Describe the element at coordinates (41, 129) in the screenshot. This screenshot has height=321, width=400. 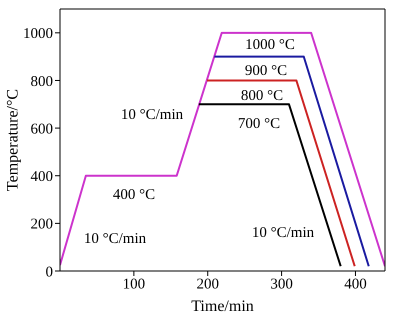
I see `y-tick-label: 600` at that location.